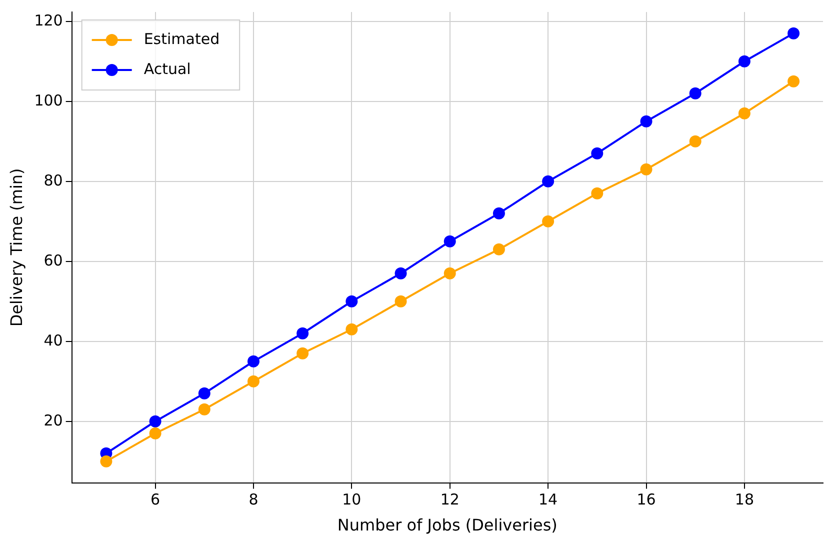  What do you see at coordinates (646, 499) in the screenshot?
I see `x-tick-label: 16` at bounding box center [646, 499].